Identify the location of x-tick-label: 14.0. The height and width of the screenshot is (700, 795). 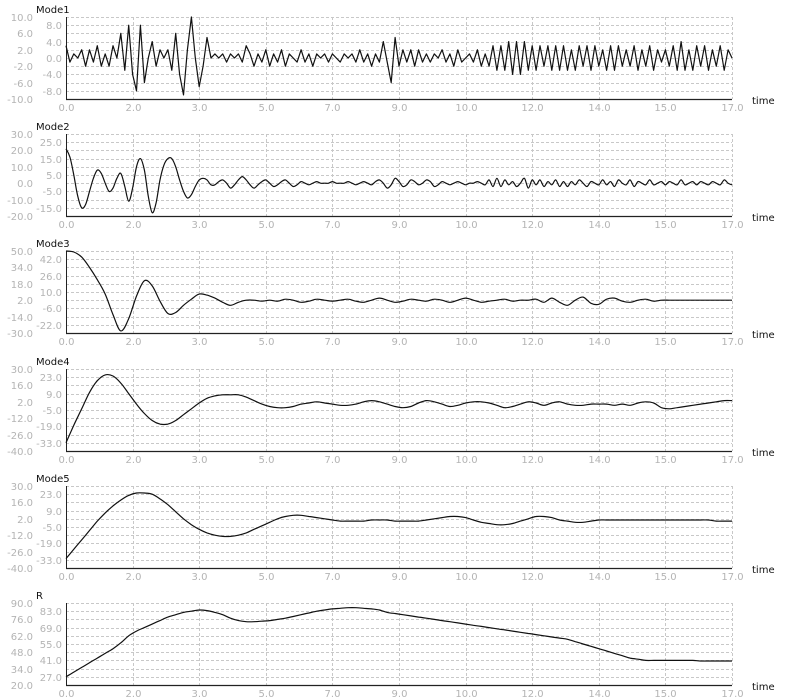
(599, 460).